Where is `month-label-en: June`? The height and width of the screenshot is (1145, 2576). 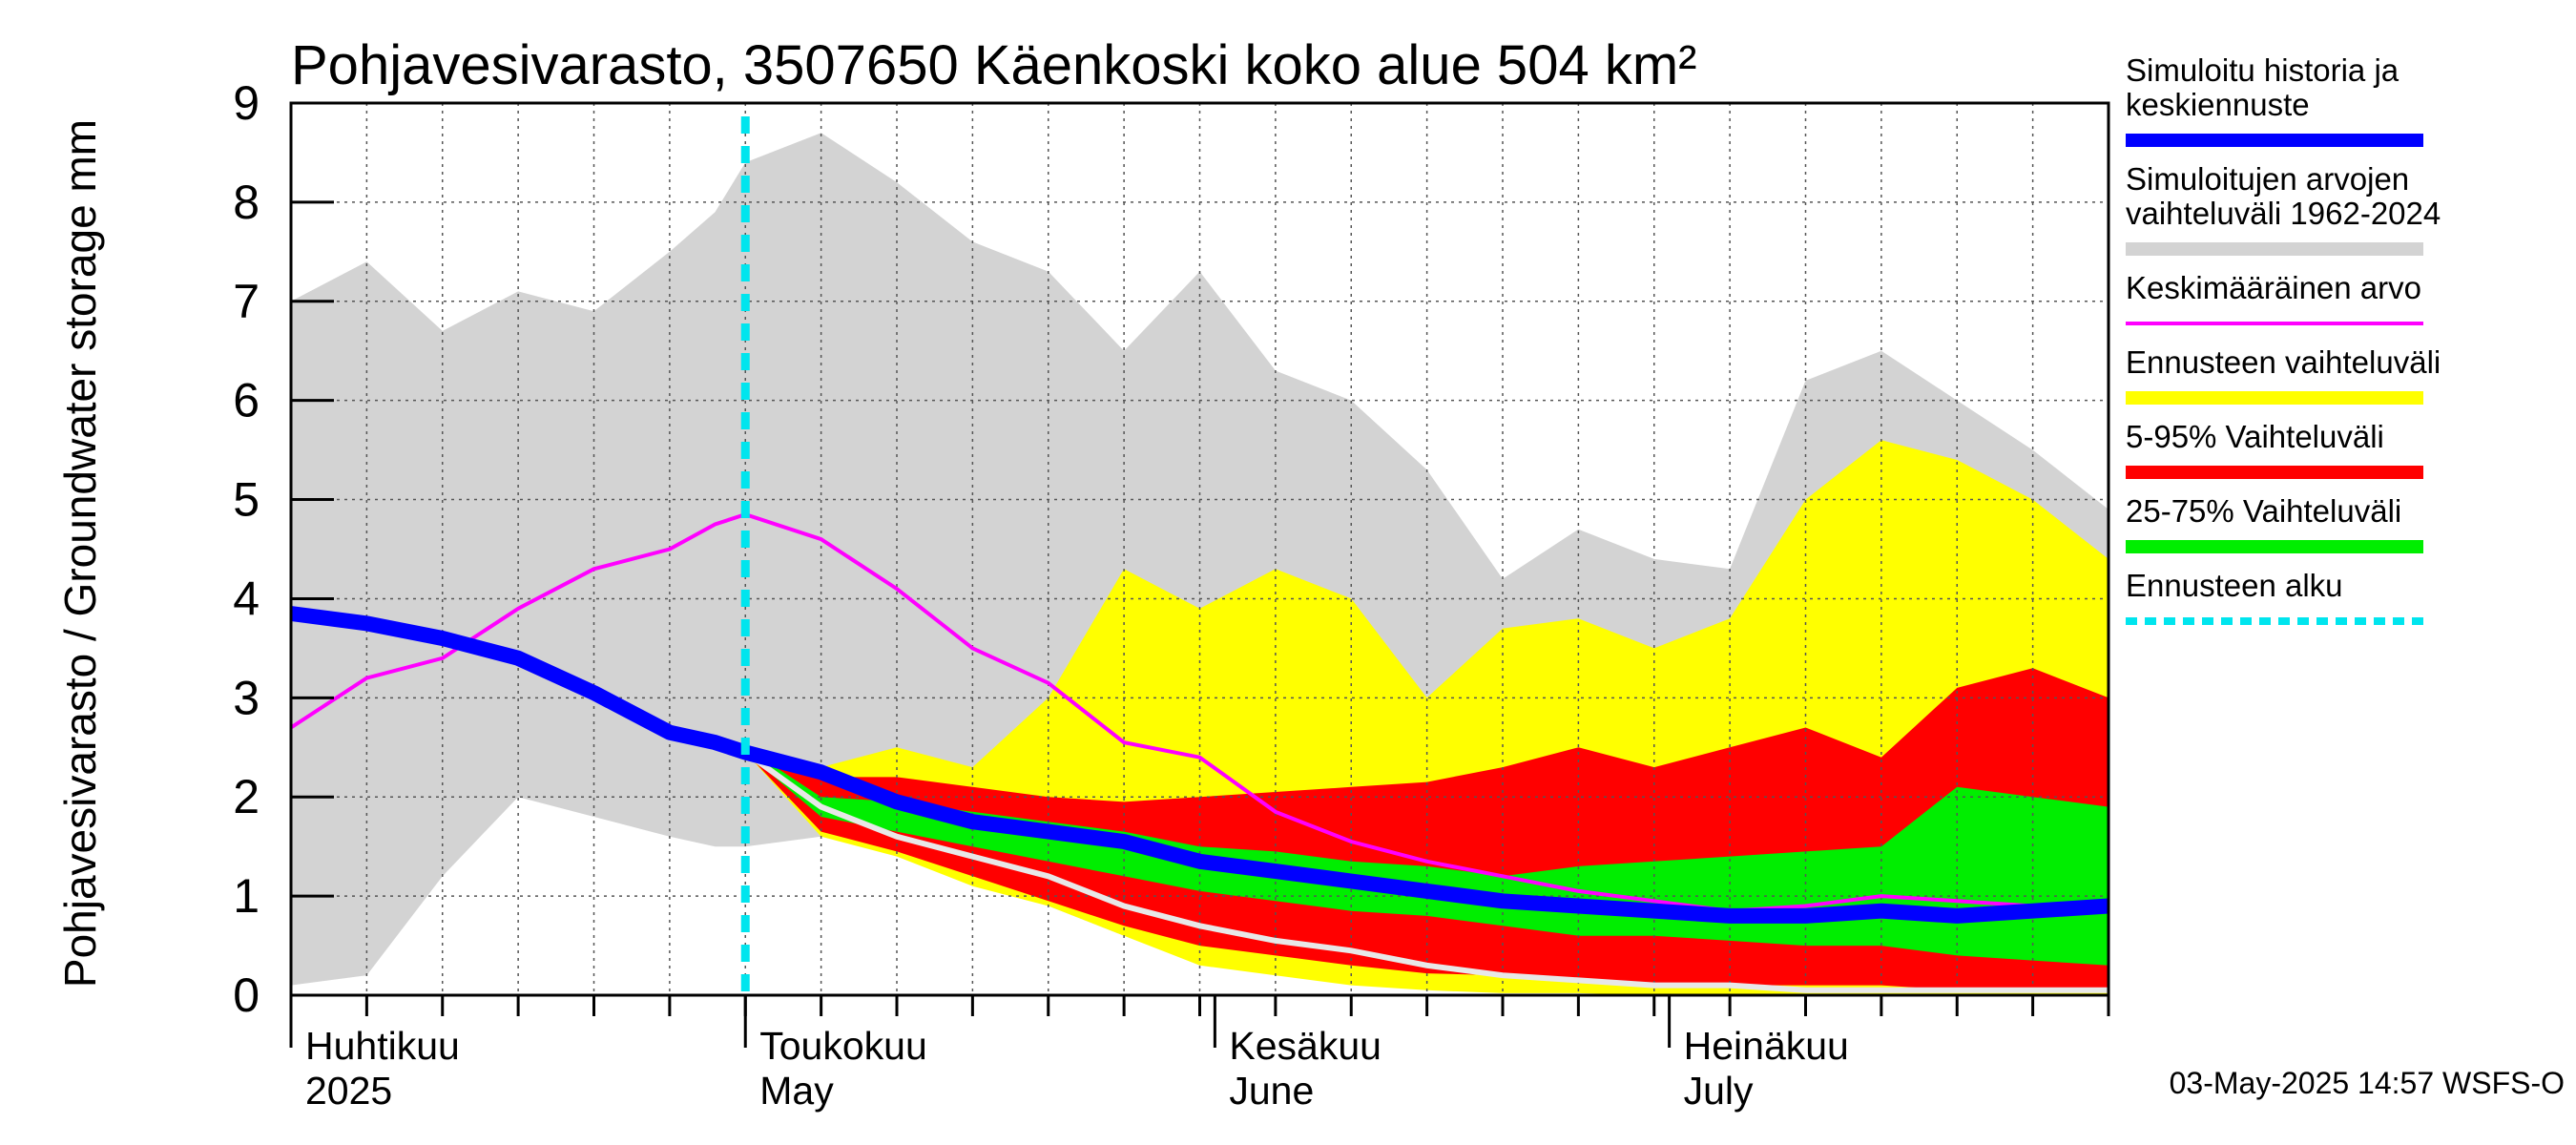
month-label-en: June is located at coordinates (1271, 1091).